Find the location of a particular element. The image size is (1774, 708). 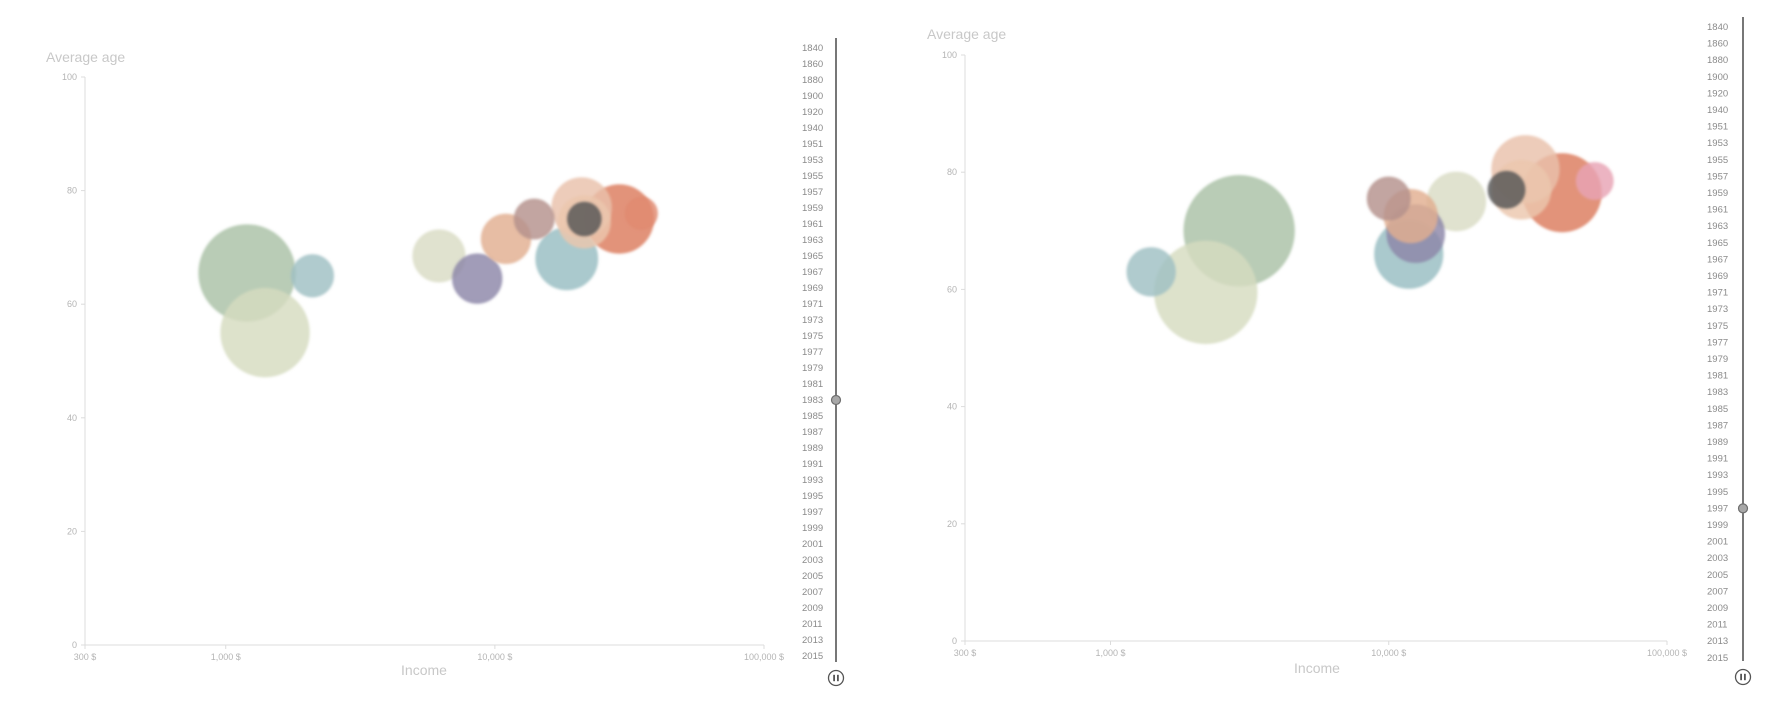

x-axis-title: Income is located at coordinates (424, 670).